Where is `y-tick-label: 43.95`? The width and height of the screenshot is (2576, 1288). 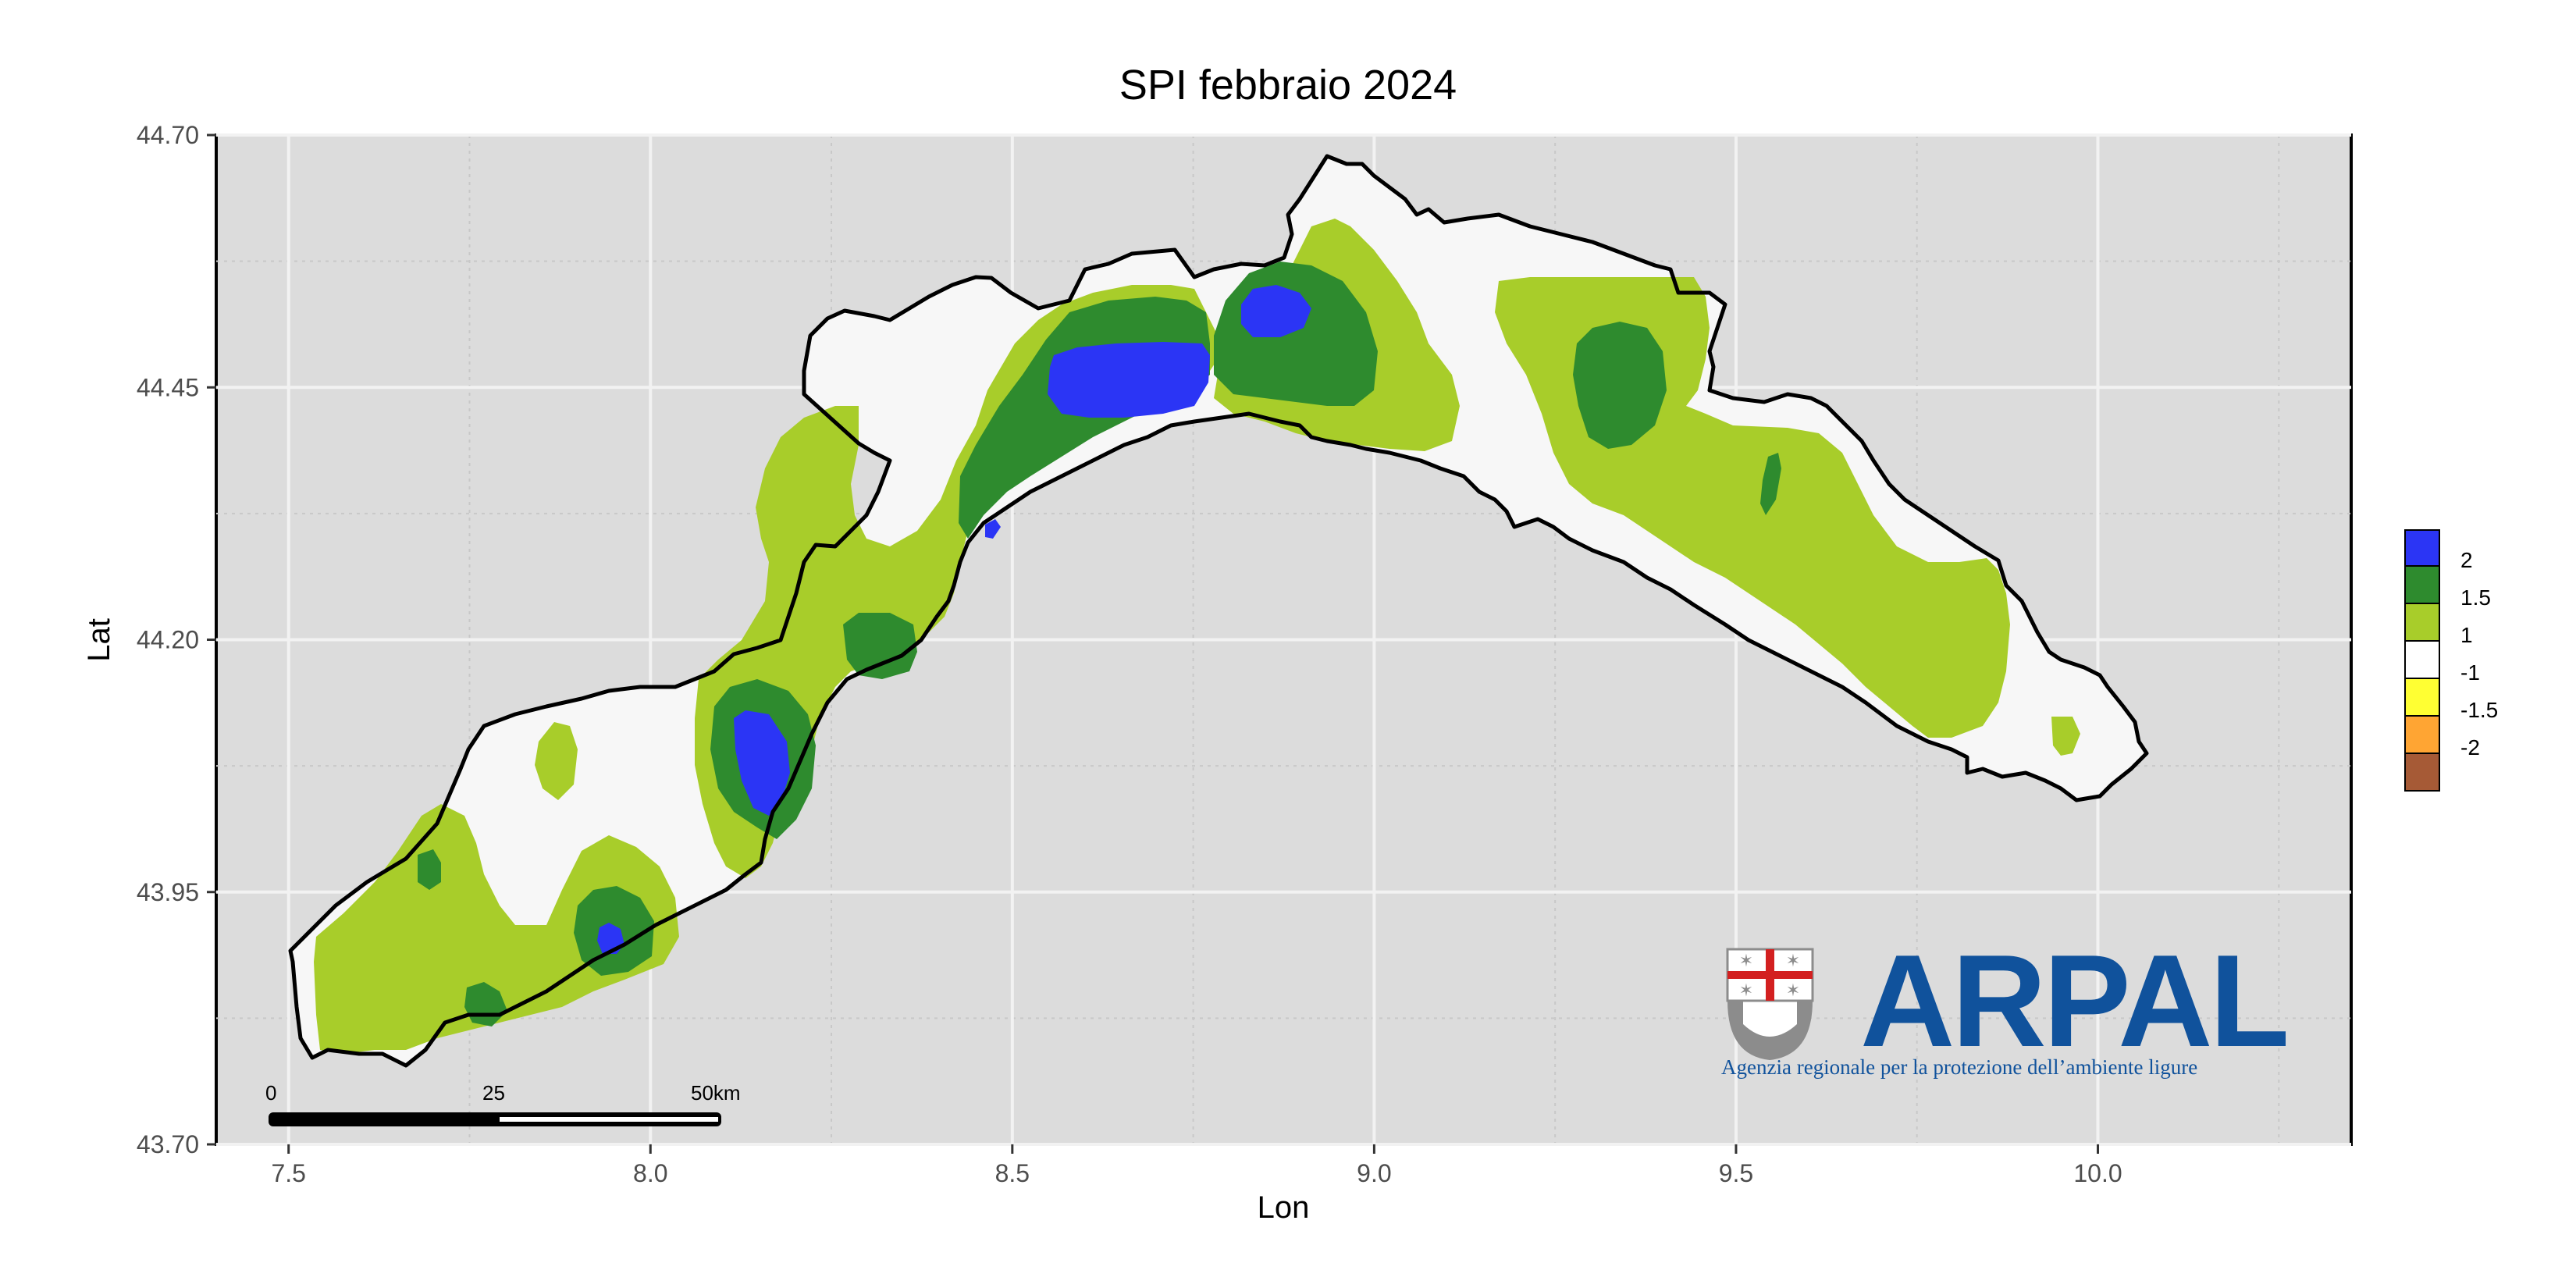
y-tick-label: 43.95 is located at coordinates (168, 892).